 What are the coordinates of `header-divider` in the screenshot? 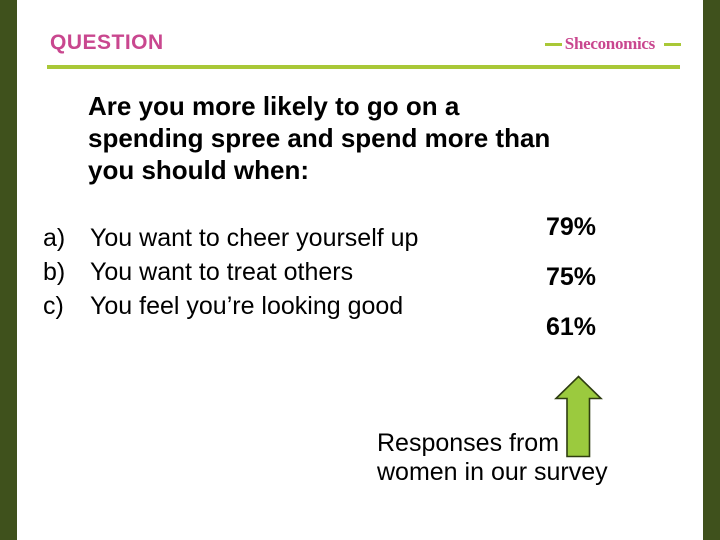 It's located at (363, 67).